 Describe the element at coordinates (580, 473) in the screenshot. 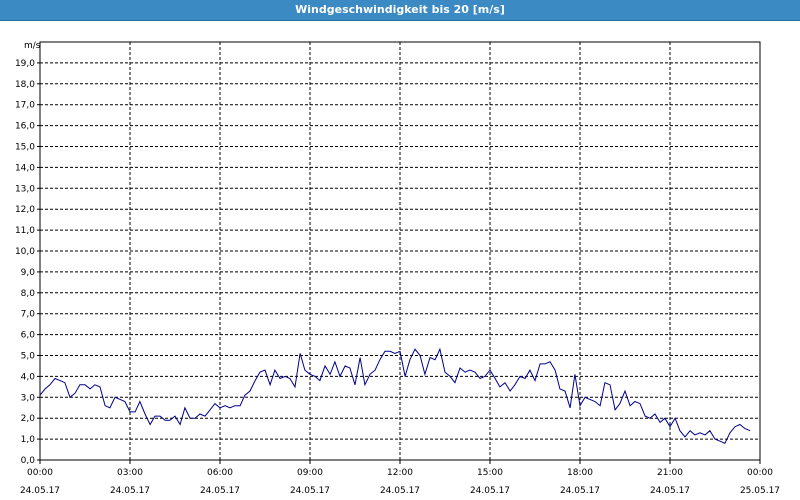

I see `x-tick-label-time: 18:00` at that location.